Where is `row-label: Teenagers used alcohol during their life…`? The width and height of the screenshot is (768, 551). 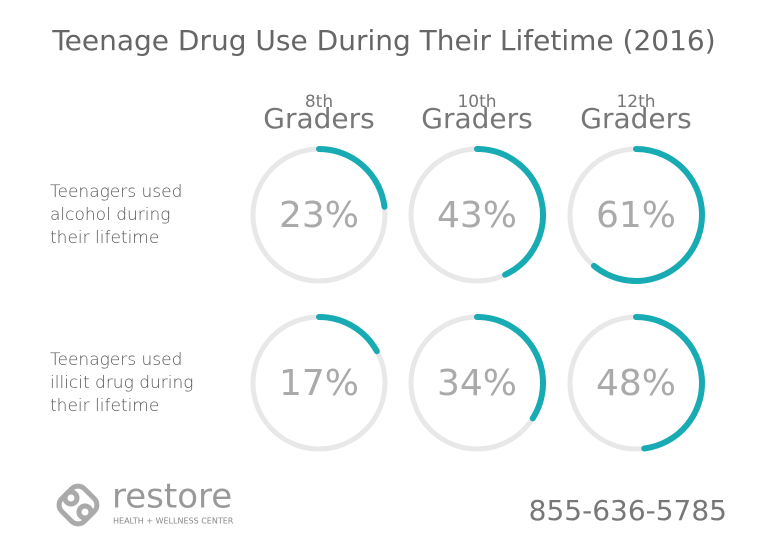 row-label: Teenagers used alcohol during their life… is located at coordinates (116, 215).